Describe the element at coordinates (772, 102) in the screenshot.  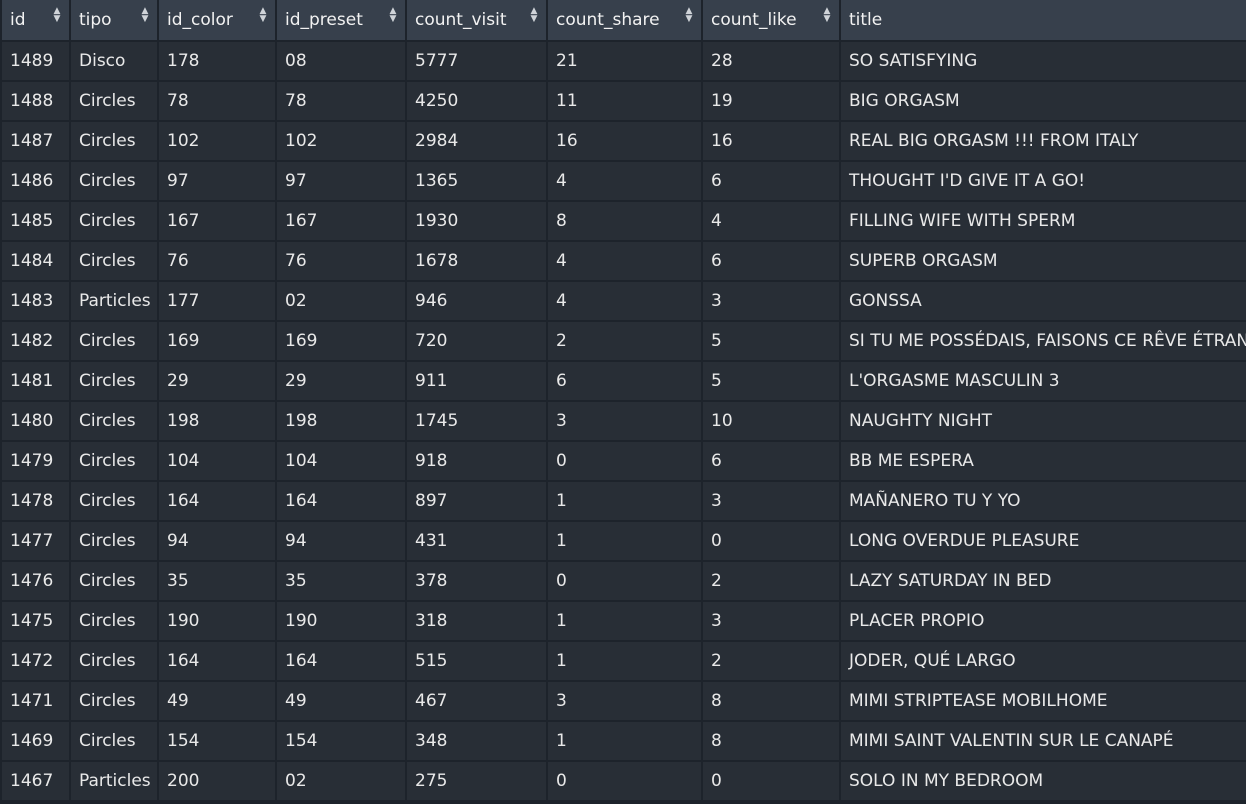
I see `cell-count-like: 19` at that location.